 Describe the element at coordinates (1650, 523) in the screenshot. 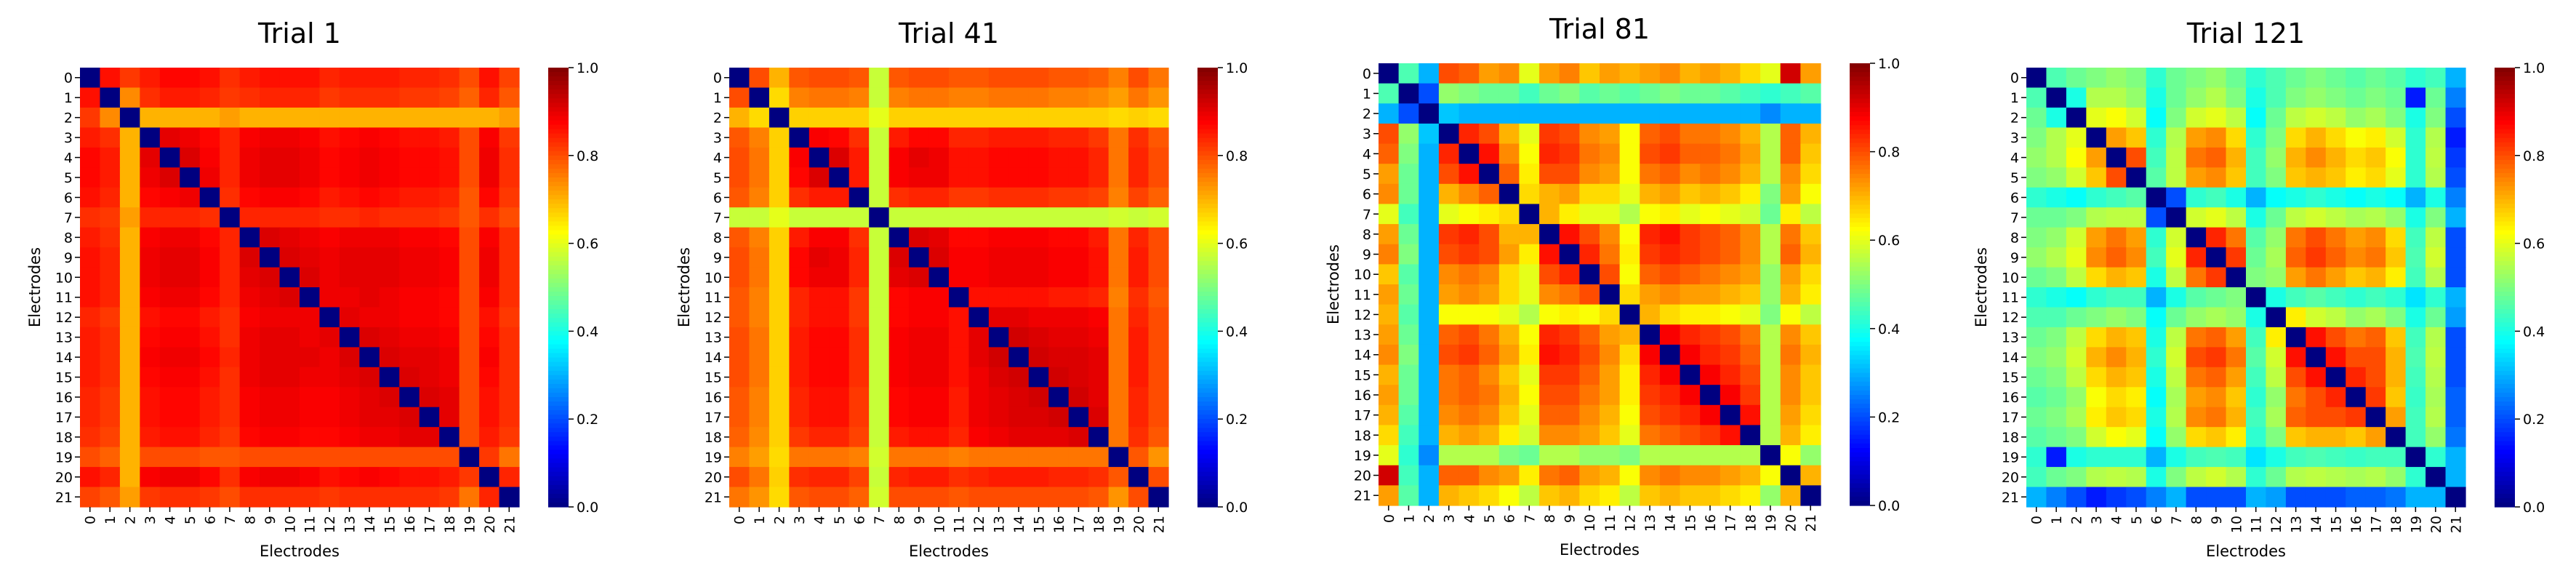

I see `x-tick-label: 13` at that location.